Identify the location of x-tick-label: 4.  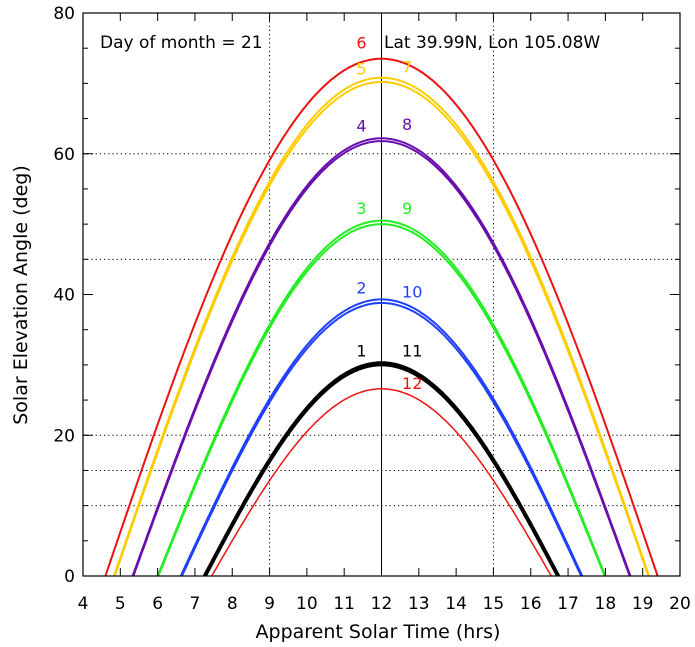
(83, 604).